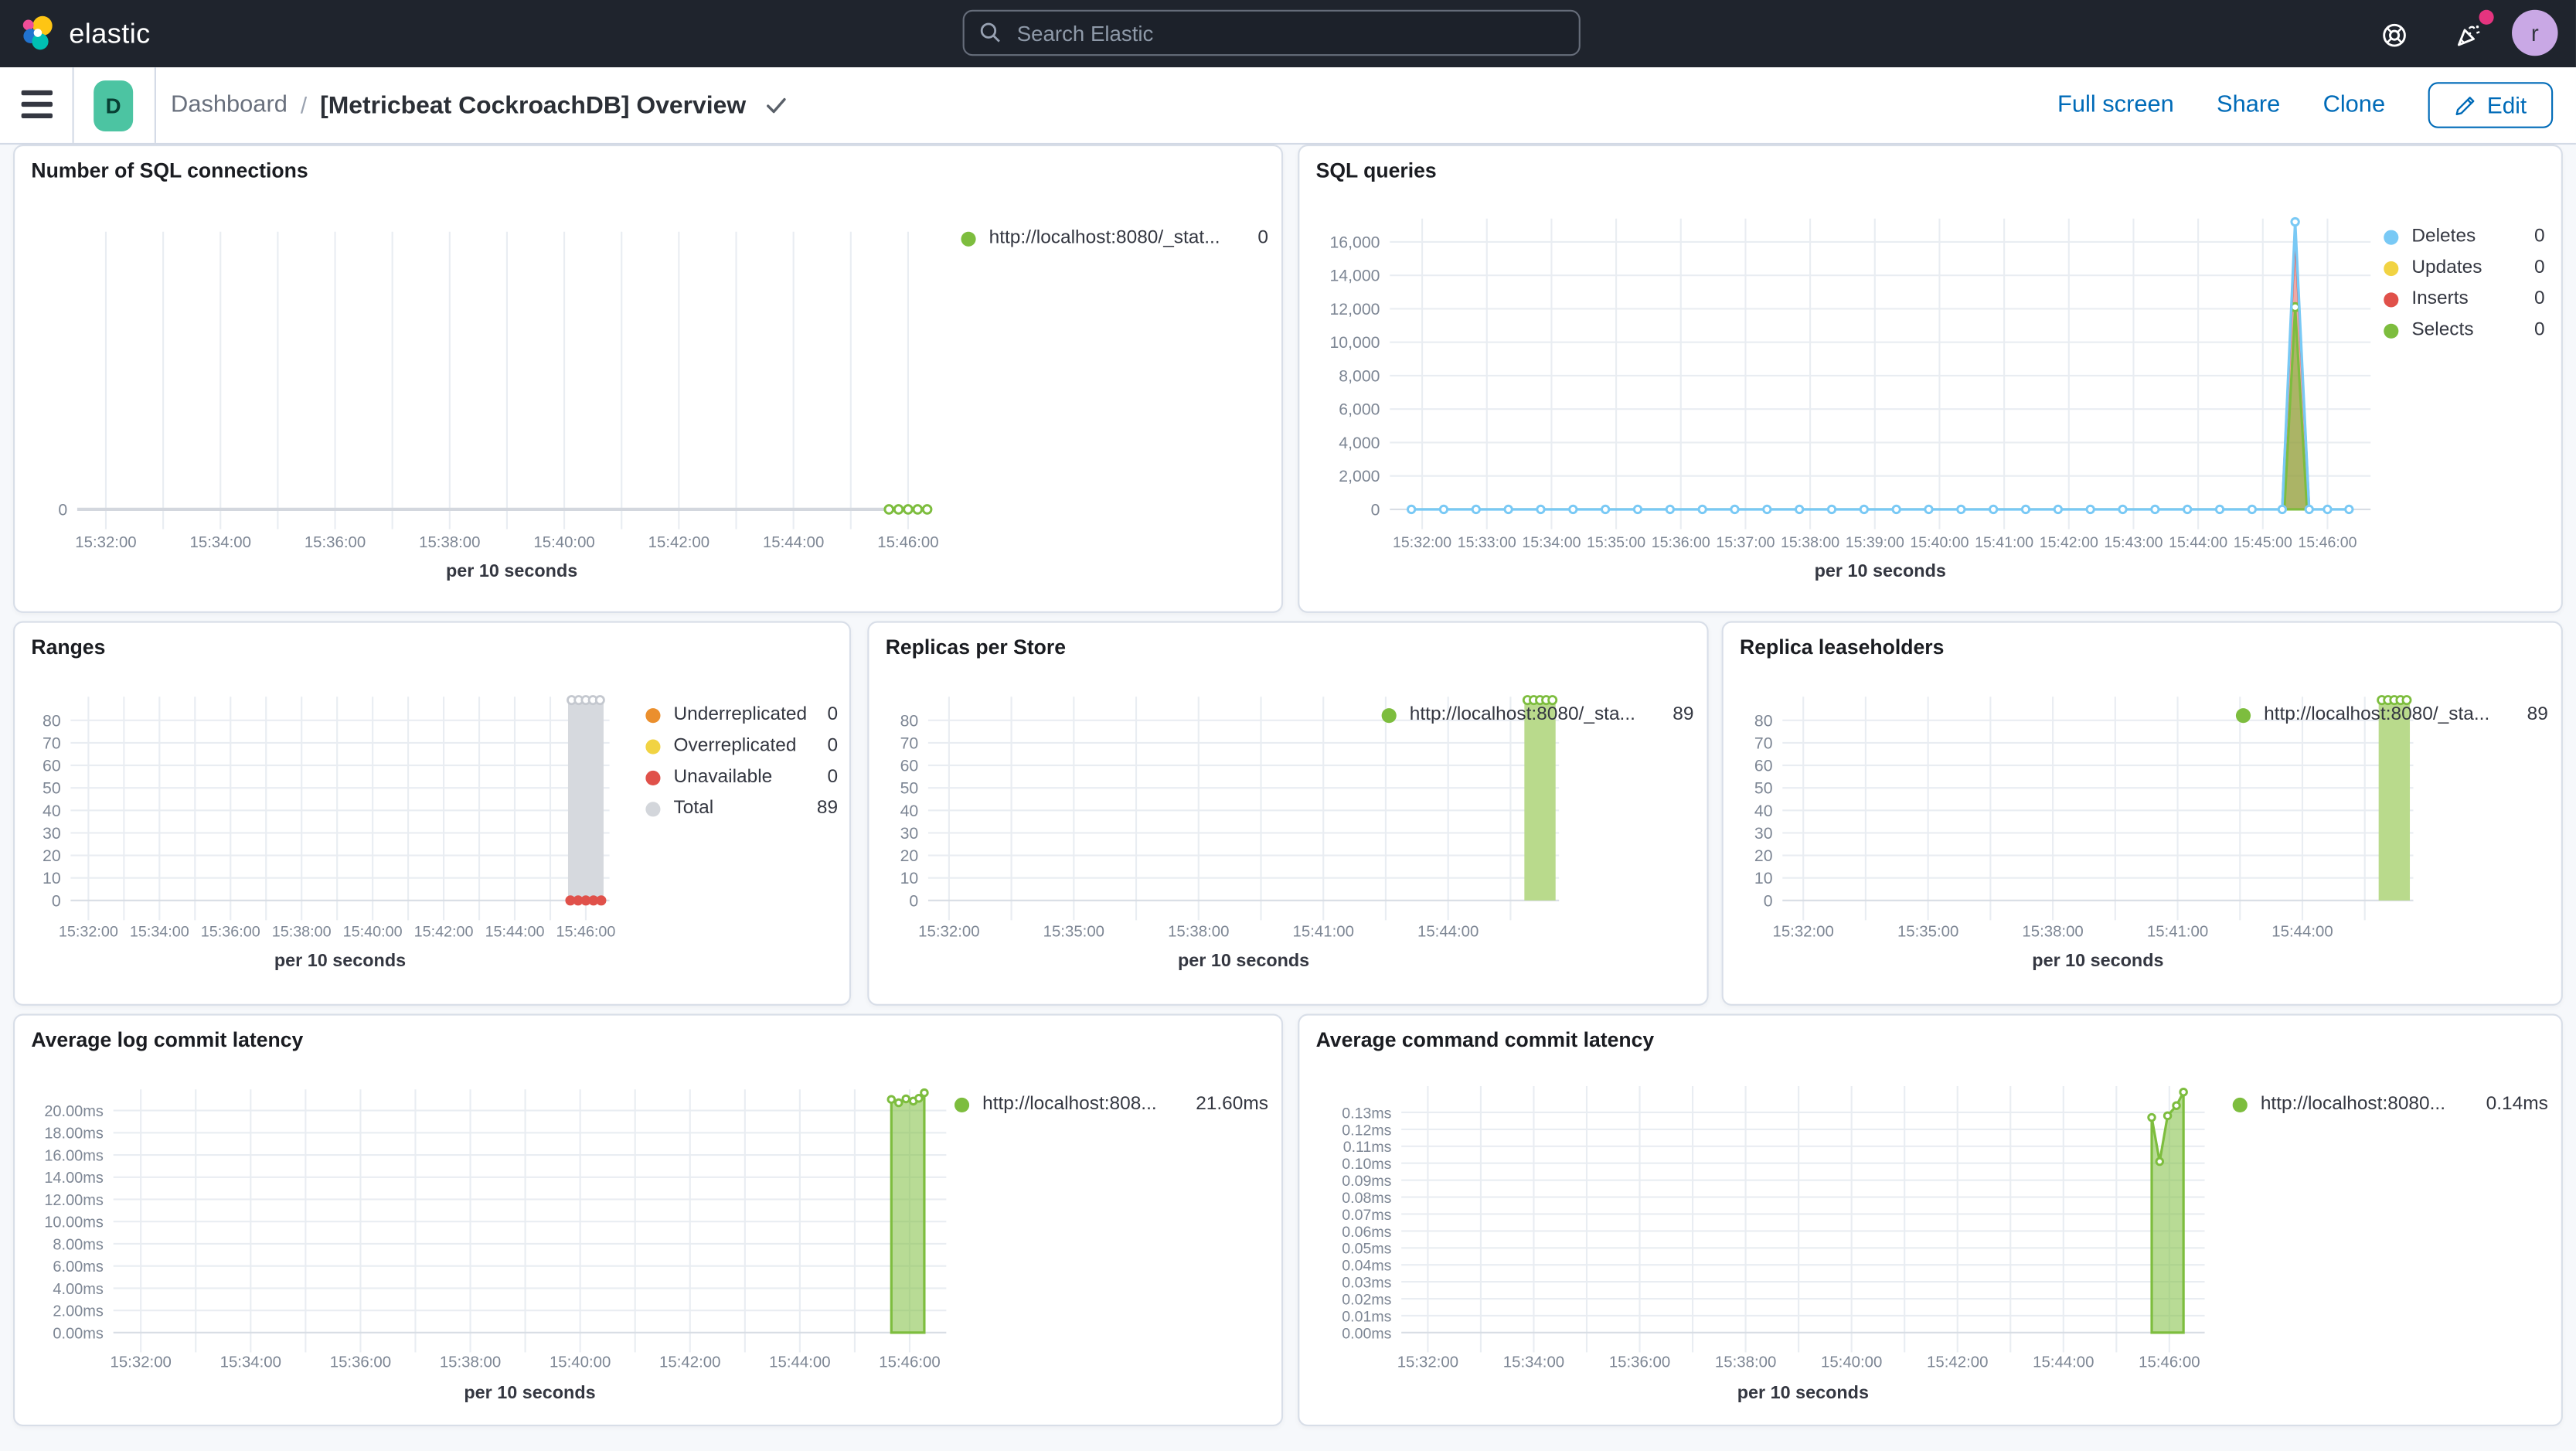  Describe the element at coordinates (78, 1311) in the screenshot. I see `svg-text: 2.00ms` at that location.